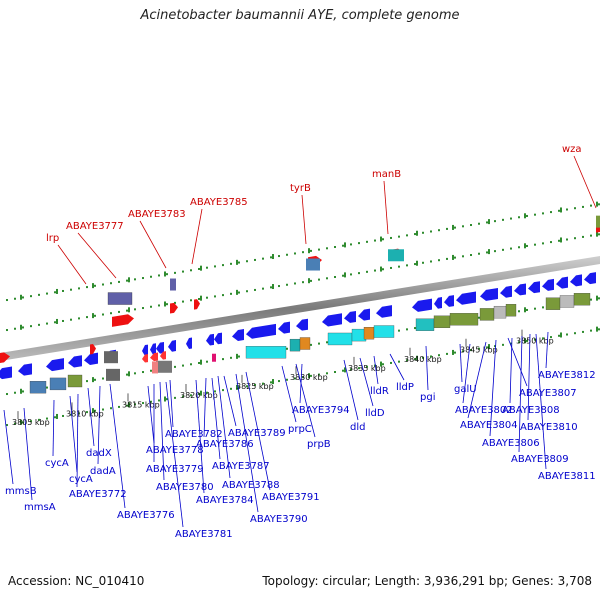  What do you see at coordinates (52, 238) in the screenshot?
I see `gene-label-lrp: lrp` at bounding box center [52, 238].